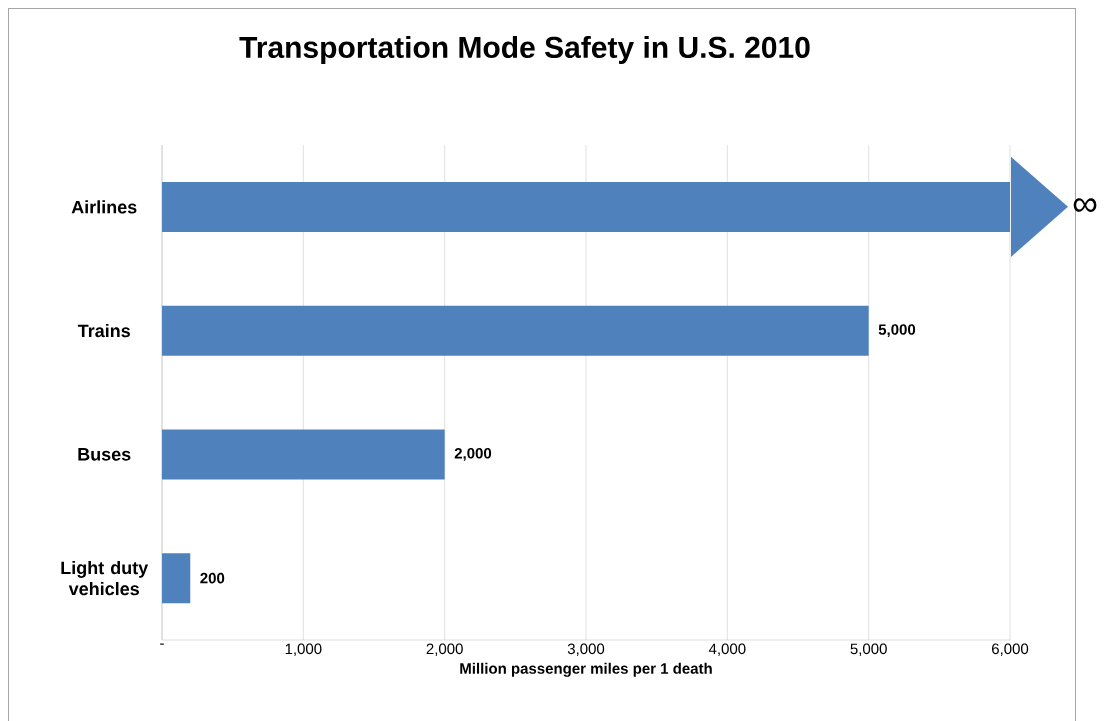 This screenshot has width=1114, height=721. What do you see at coordinates (1085, 205) in the screenshot?
I see `data-label: ∞` at bounding box center [1085, 205].